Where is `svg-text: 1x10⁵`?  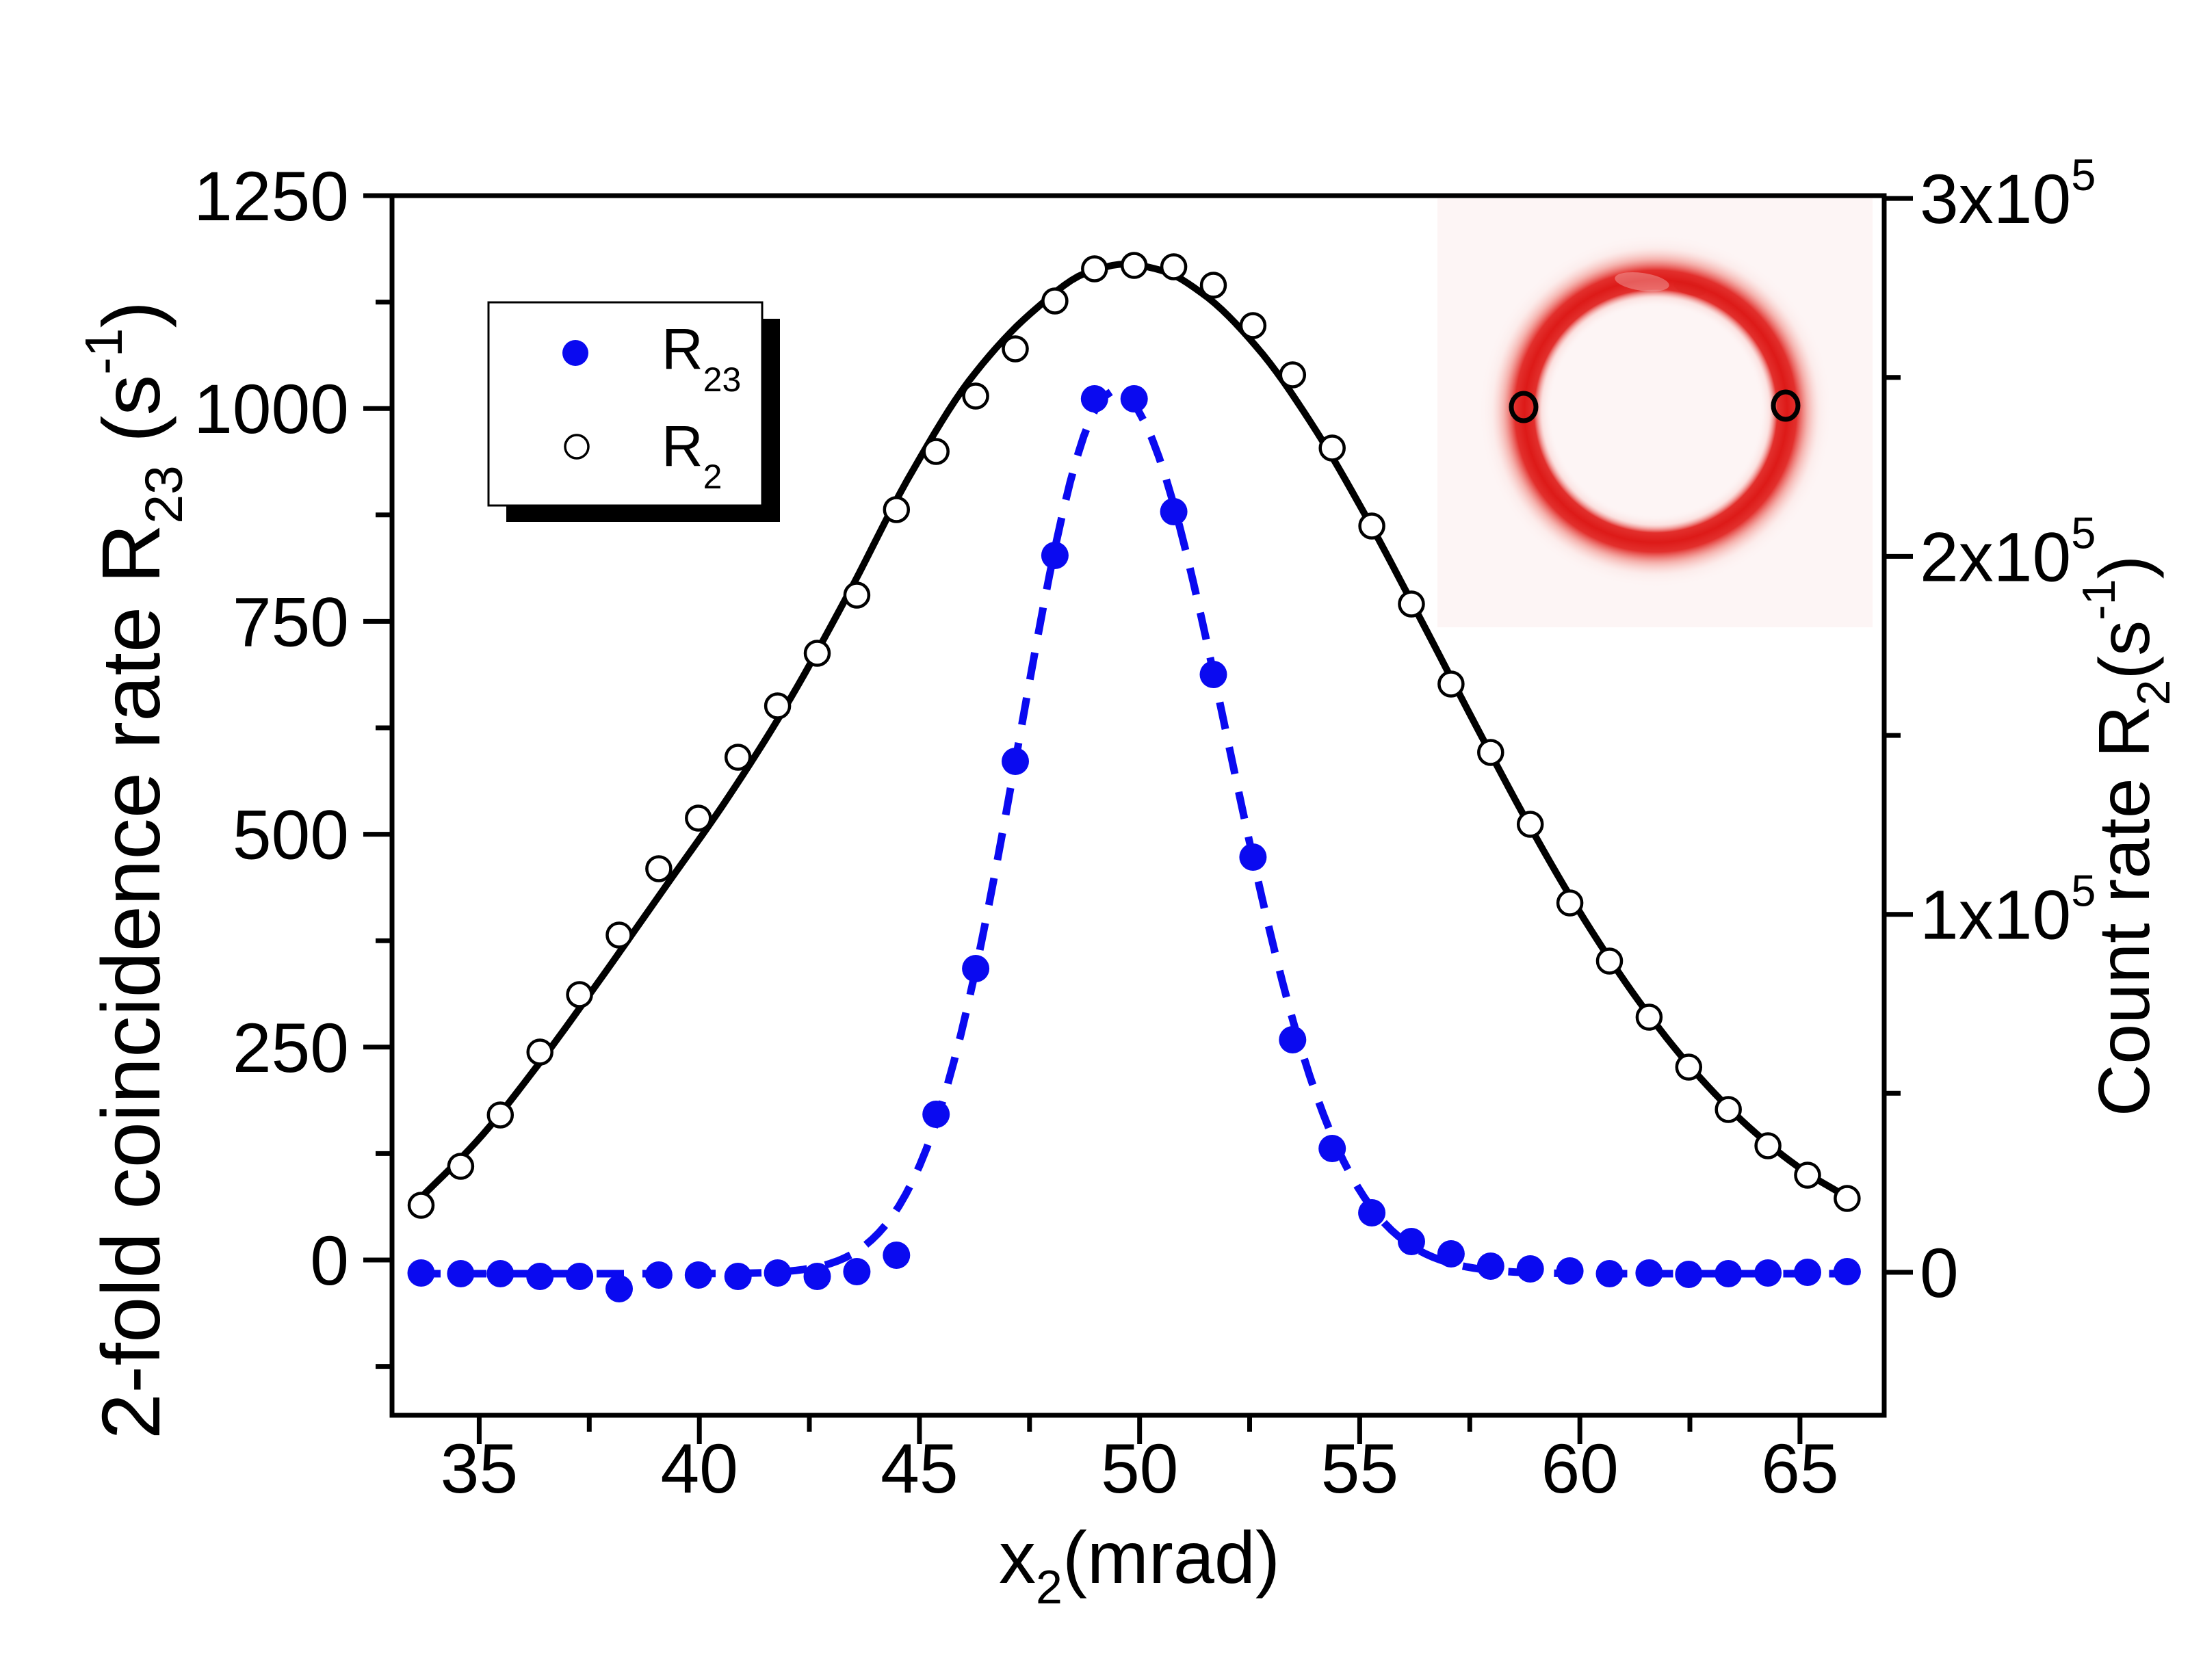
svg-text: 1x10⁵ is located at coordinates (2008, 910).